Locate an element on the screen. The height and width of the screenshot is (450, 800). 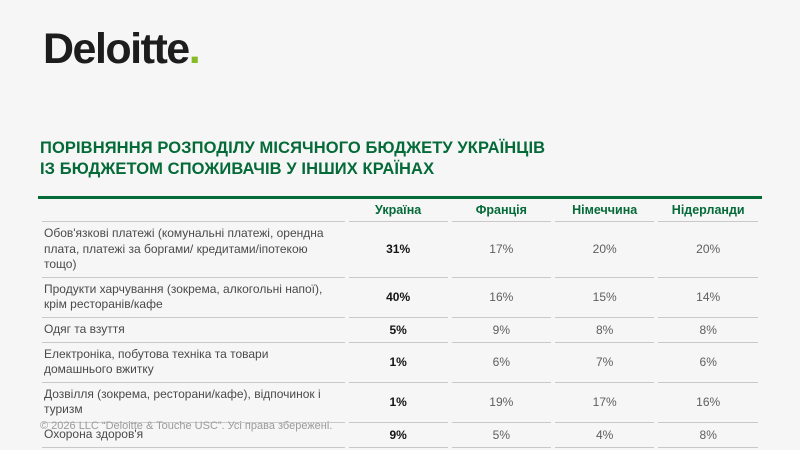
row-category: Охорона здоров'я is located at coordinates (193, 435).